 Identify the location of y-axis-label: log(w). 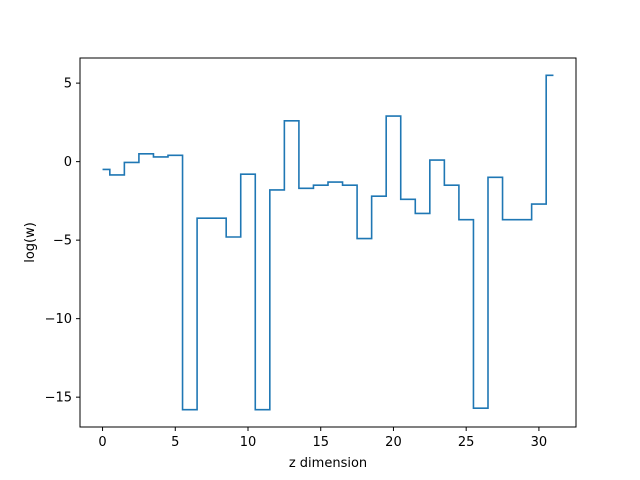
(30, 242).